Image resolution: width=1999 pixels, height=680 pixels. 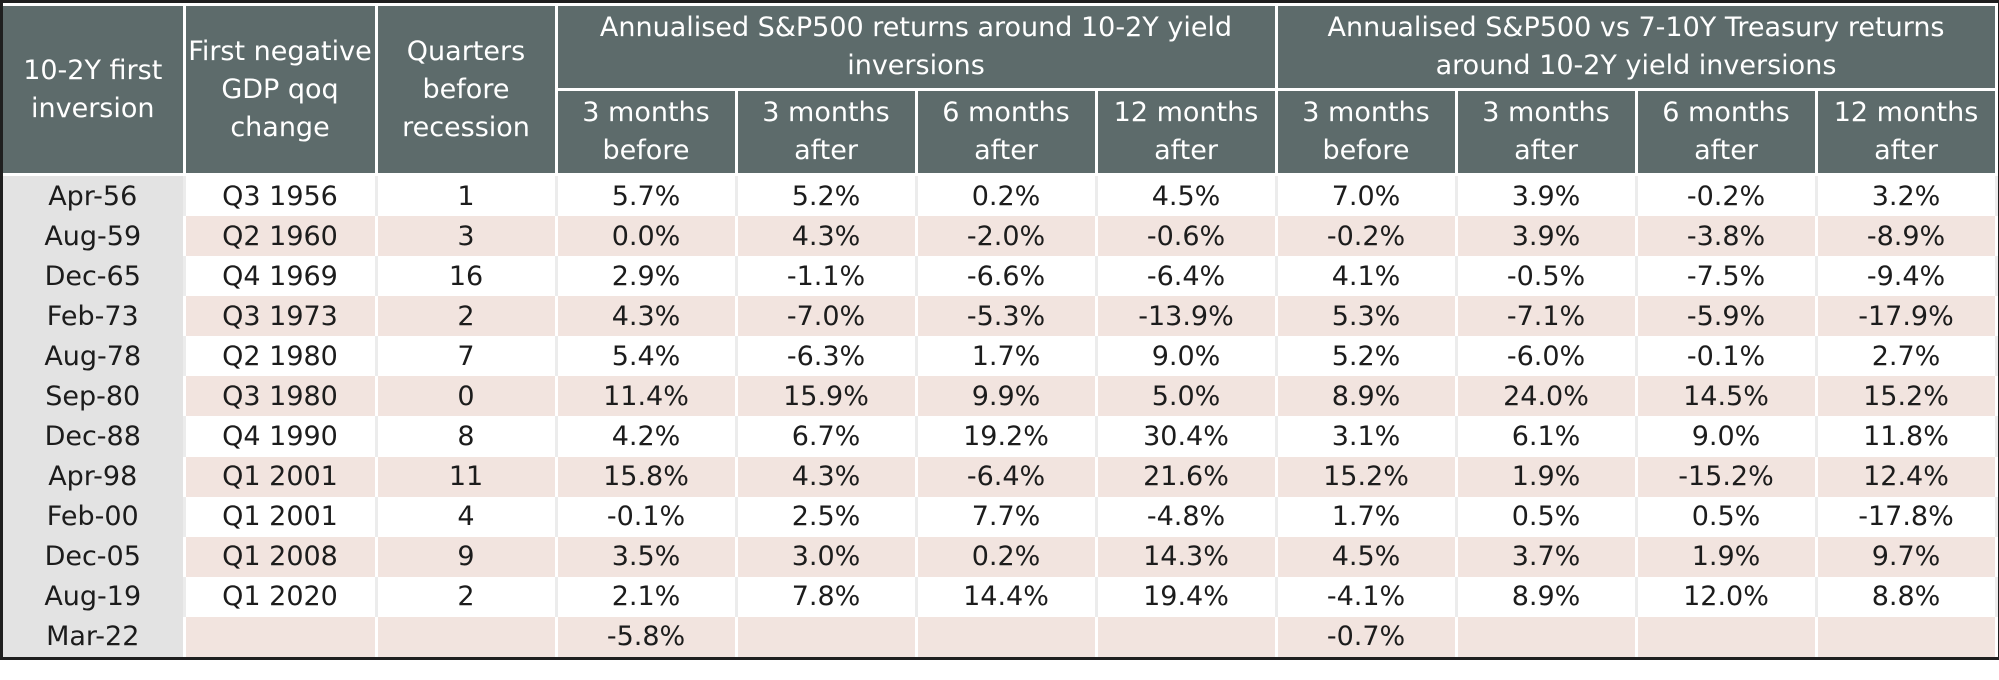 What do you see at coordinates (280, 316) in the screenshot?
I see `cell-gdp-quarter: Q3 1973` at bounding box center [280, 316].